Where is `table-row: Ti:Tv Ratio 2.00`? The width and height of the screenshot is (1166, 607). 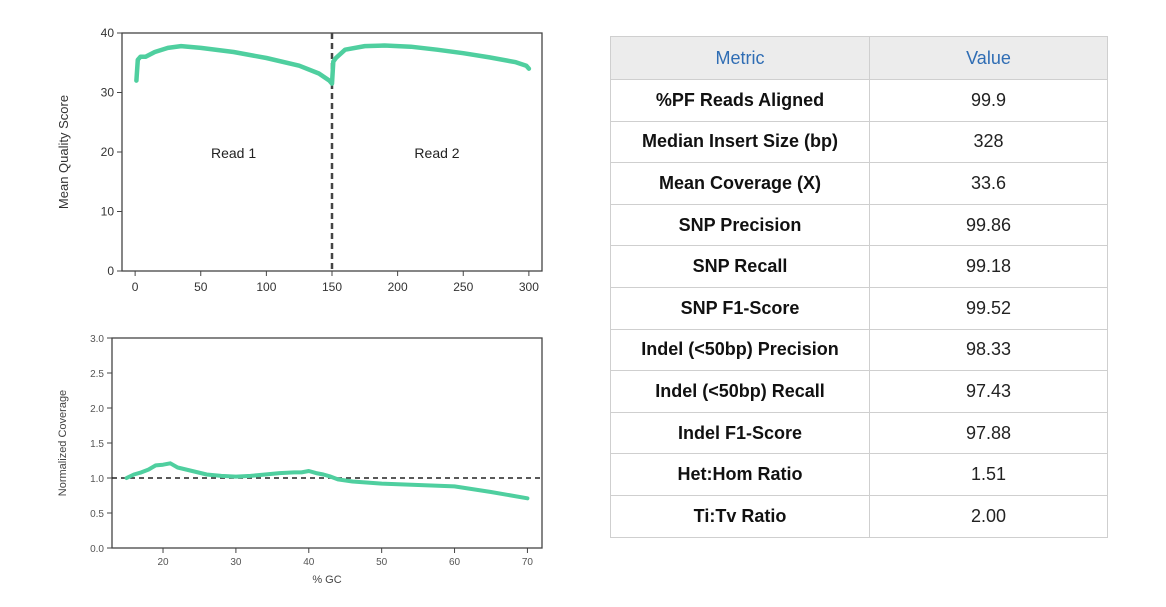 table-row: Ti:Tv Ratio 2.00 is located at coordinates (859, 516).